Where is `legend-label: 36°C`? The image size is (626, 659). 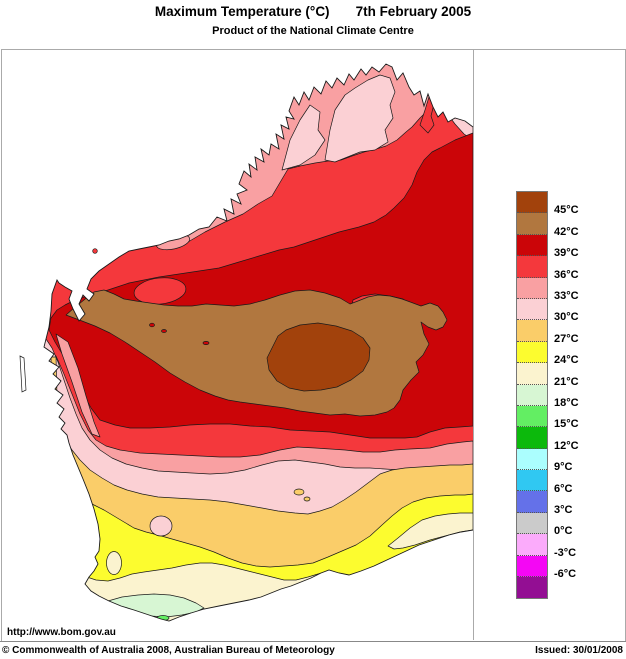 legend-label: 36°C is located at coordinates (566, 274).